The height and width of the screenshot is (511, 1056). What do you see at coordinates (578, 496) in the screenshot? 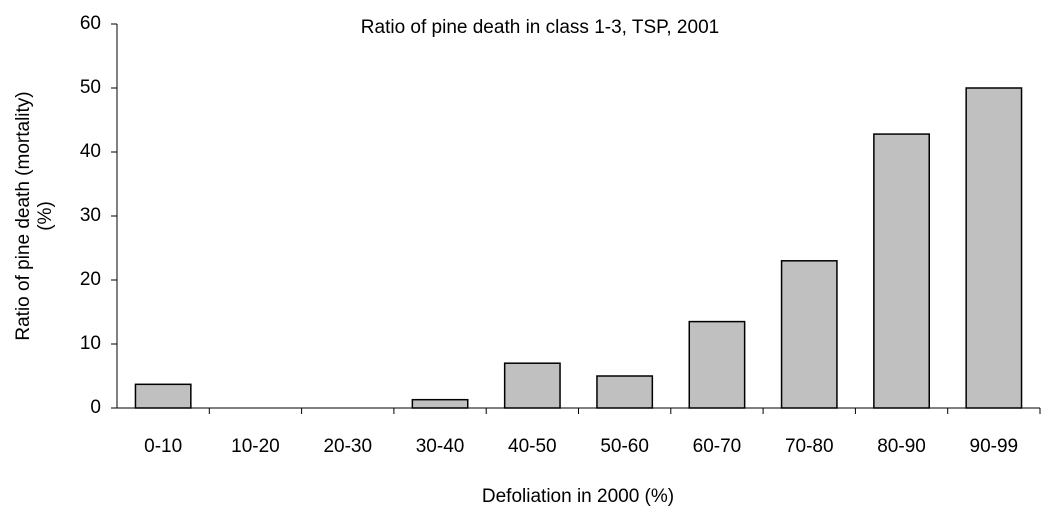
I see `x-axis-label: Defoliation in 2000 (%)` at bounding box center [578, 496].